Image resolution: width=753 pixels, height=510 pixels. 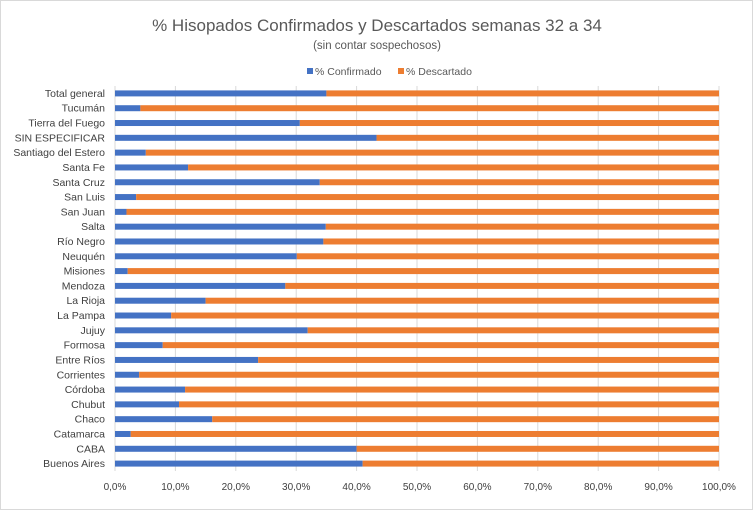 What do you see at coordinates (83, 168) in the screenshot?
I see `category-label: Santa Fe` at bounding box center [83, 168].